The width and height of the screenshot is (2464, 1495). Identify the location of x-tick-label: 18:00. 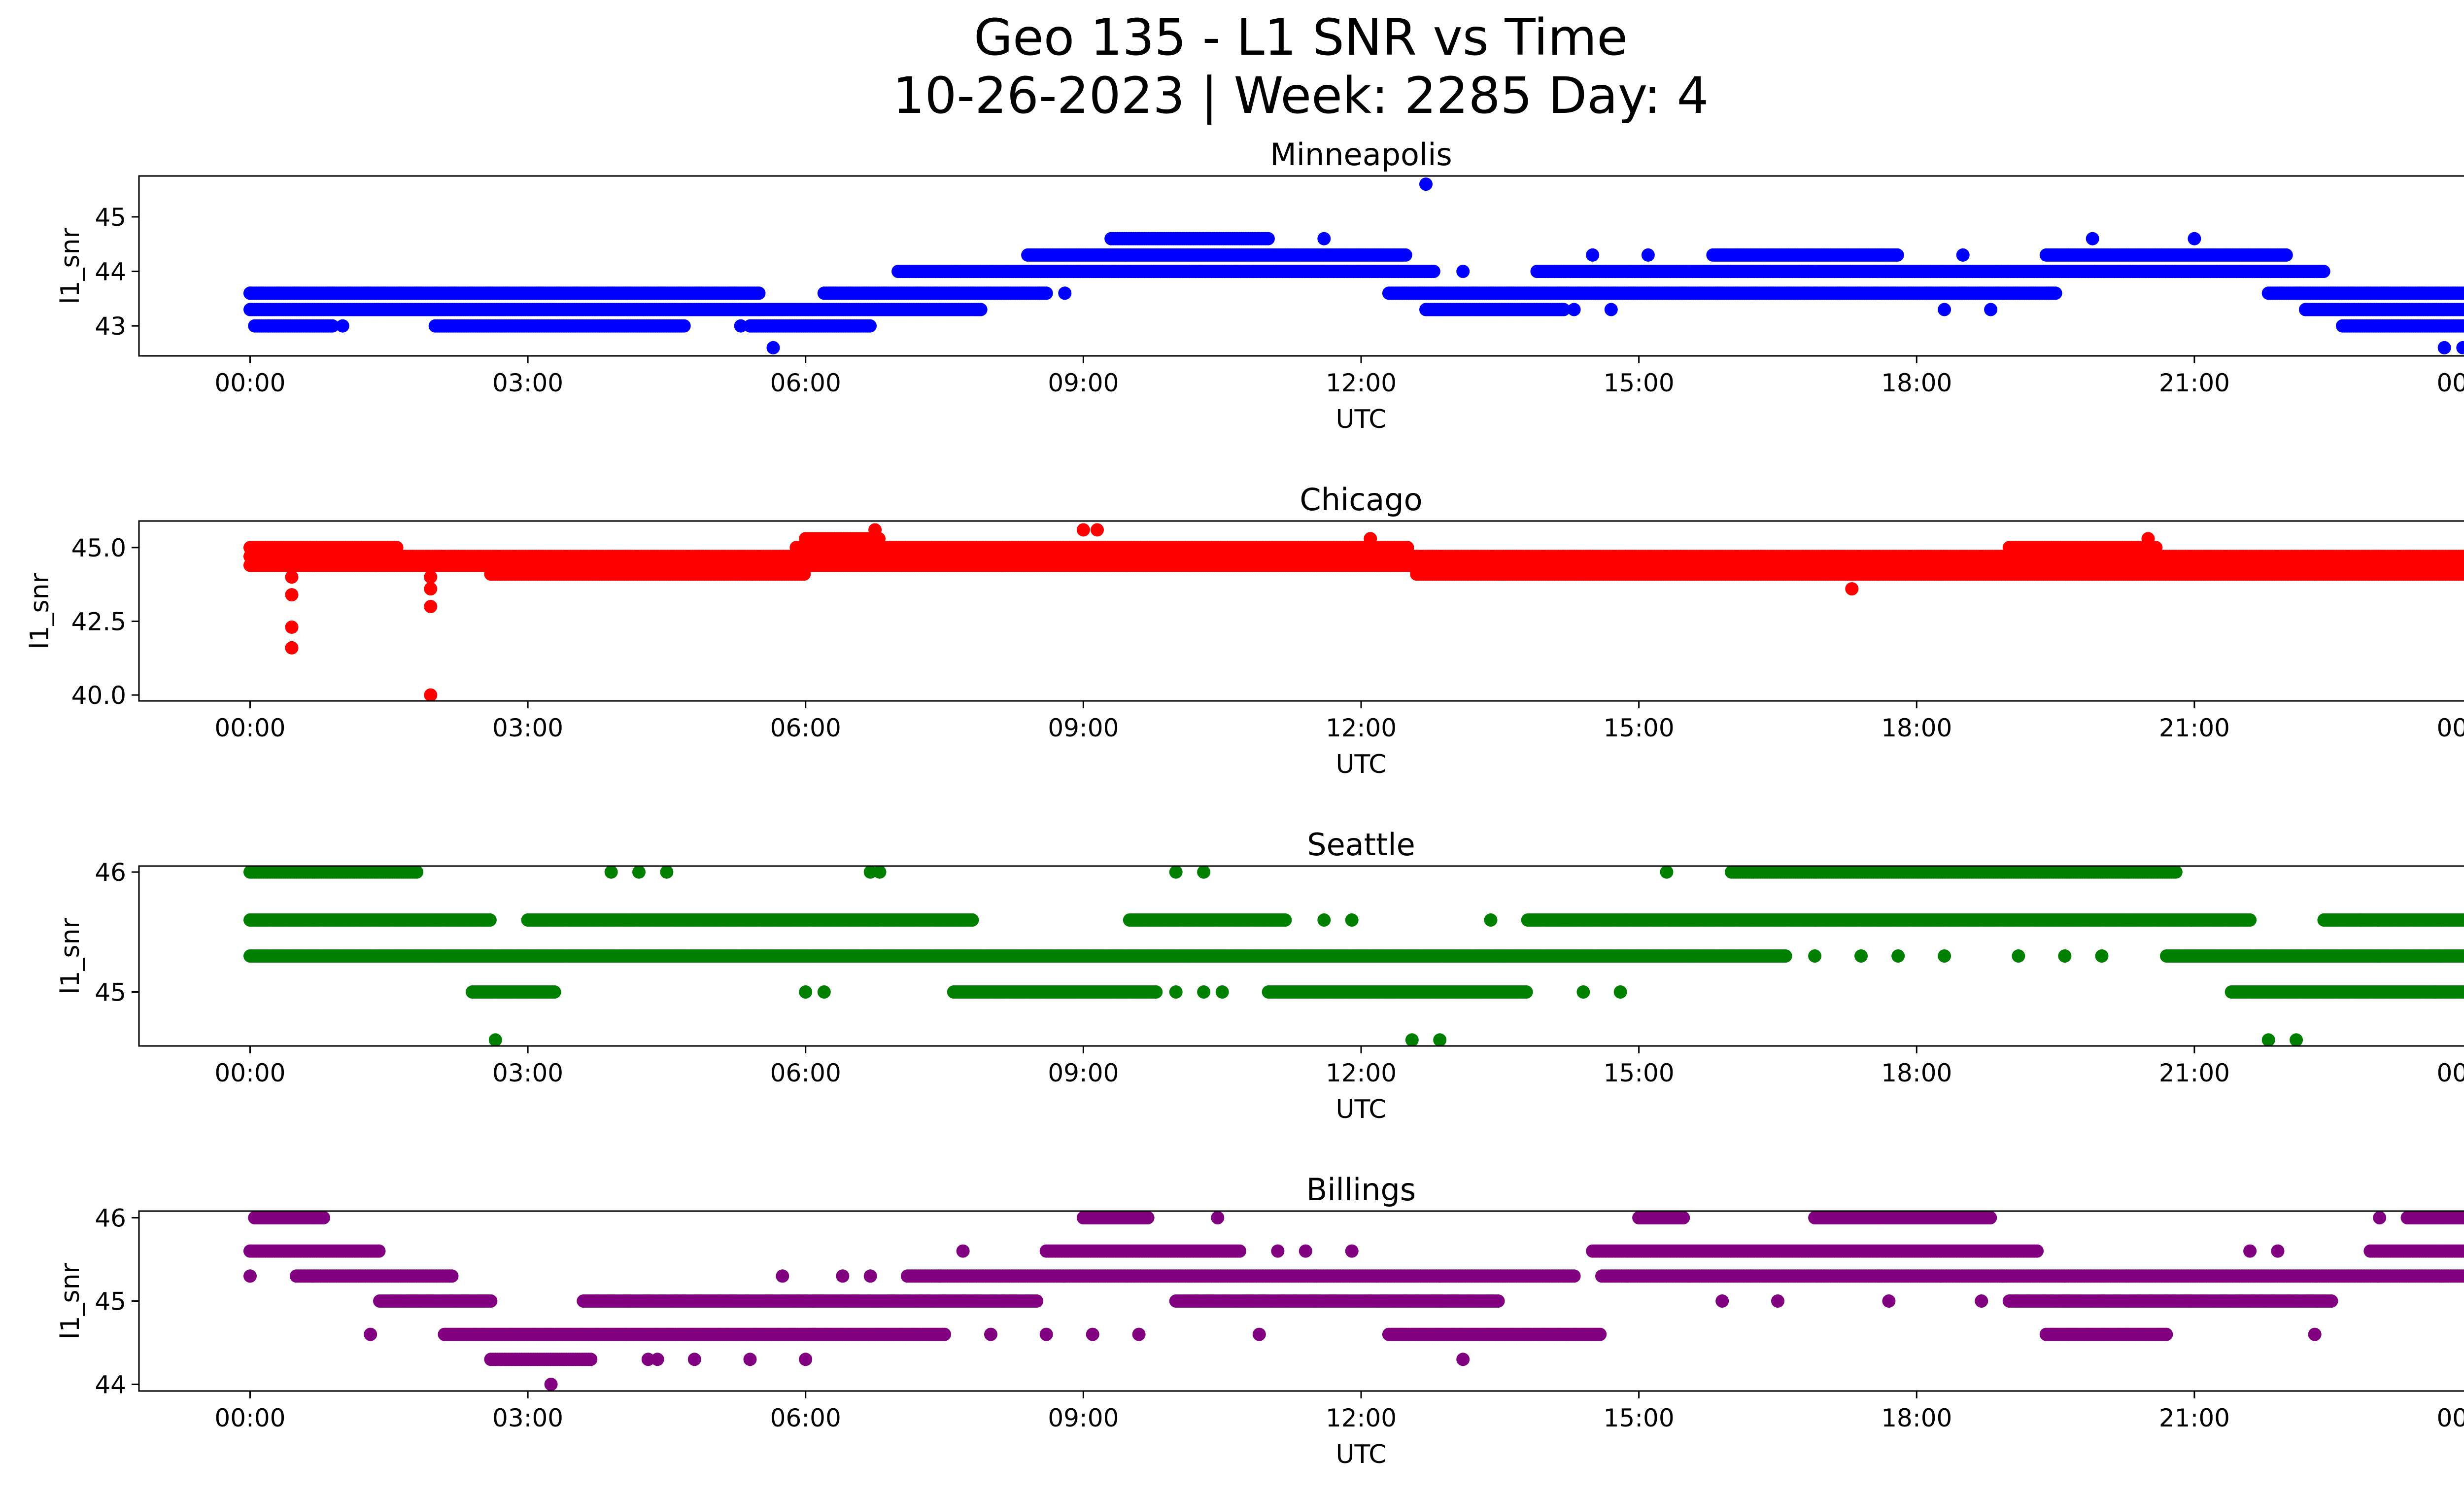
(1916, 383).